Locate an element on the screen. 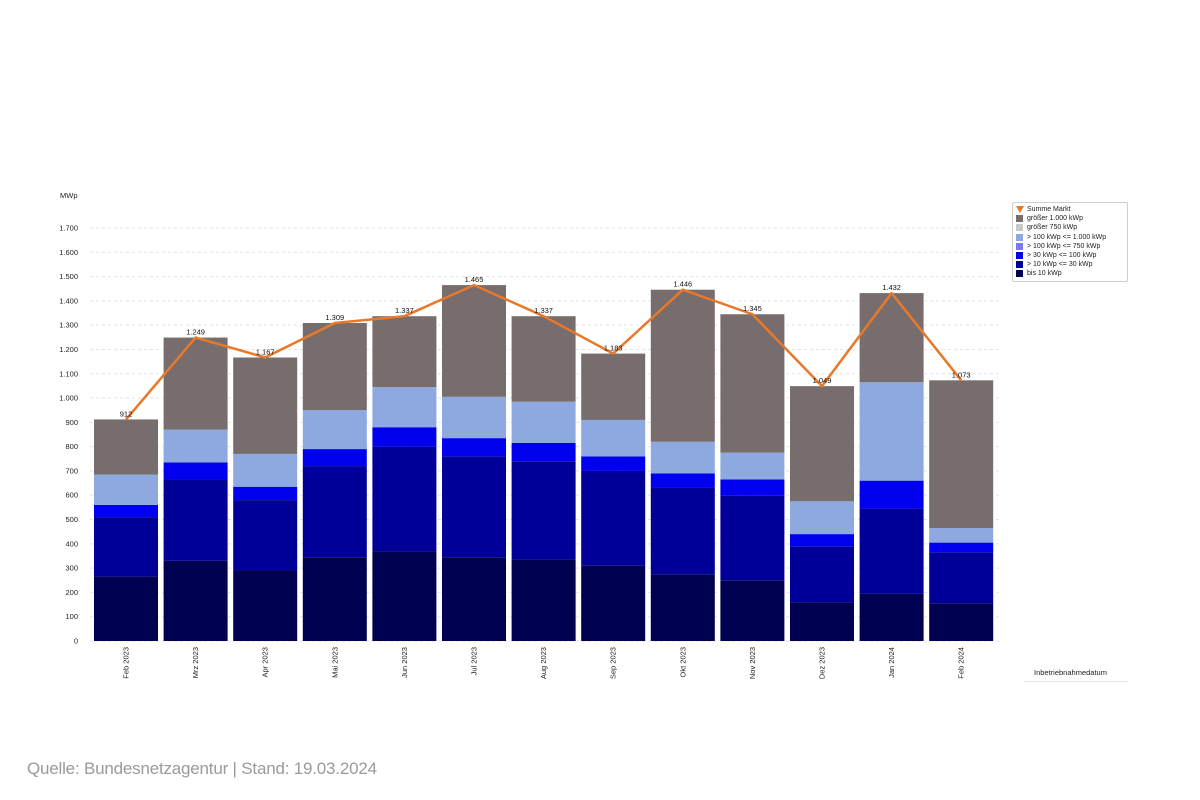 The height and width of the screenshot is (800, 1200). x-tick-label: Aug 2023 is located at coordinates (543, 663).